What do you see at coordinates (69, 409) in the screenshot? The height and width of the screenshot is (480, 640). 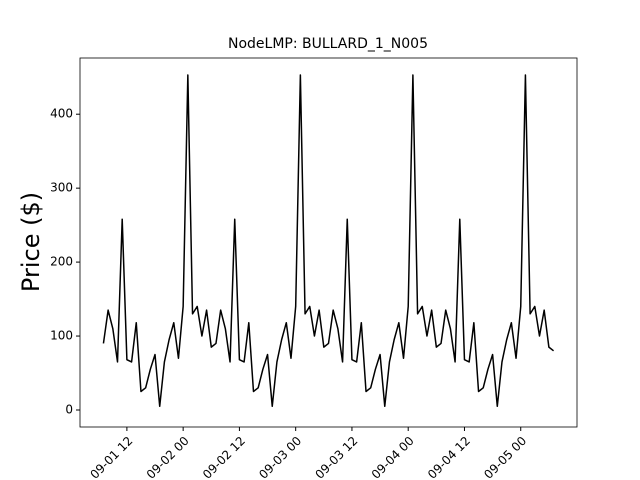 I see `y-tick-label: 0` at bounding box center [69, 409].